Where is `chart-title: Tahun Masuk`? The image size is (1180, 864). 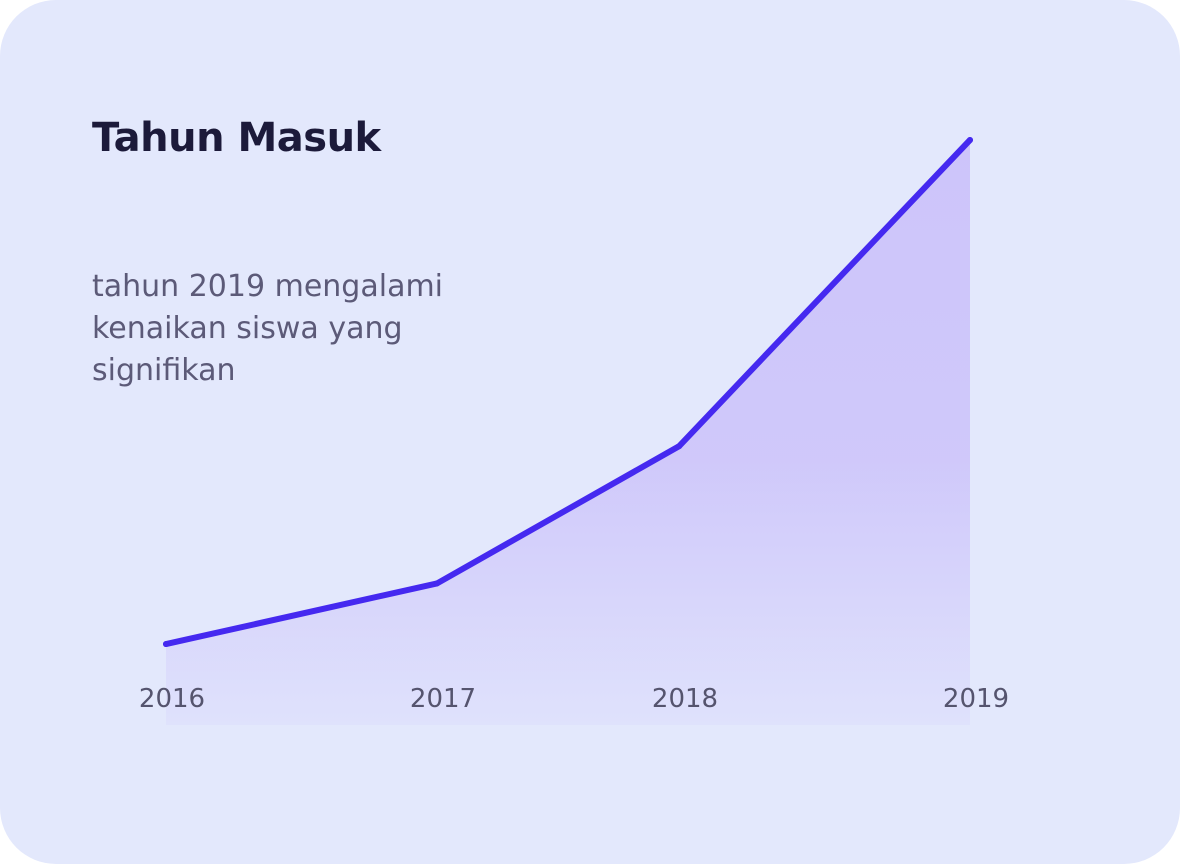 chart-title: Tahun Masuk is located at coordinates (236, 138).